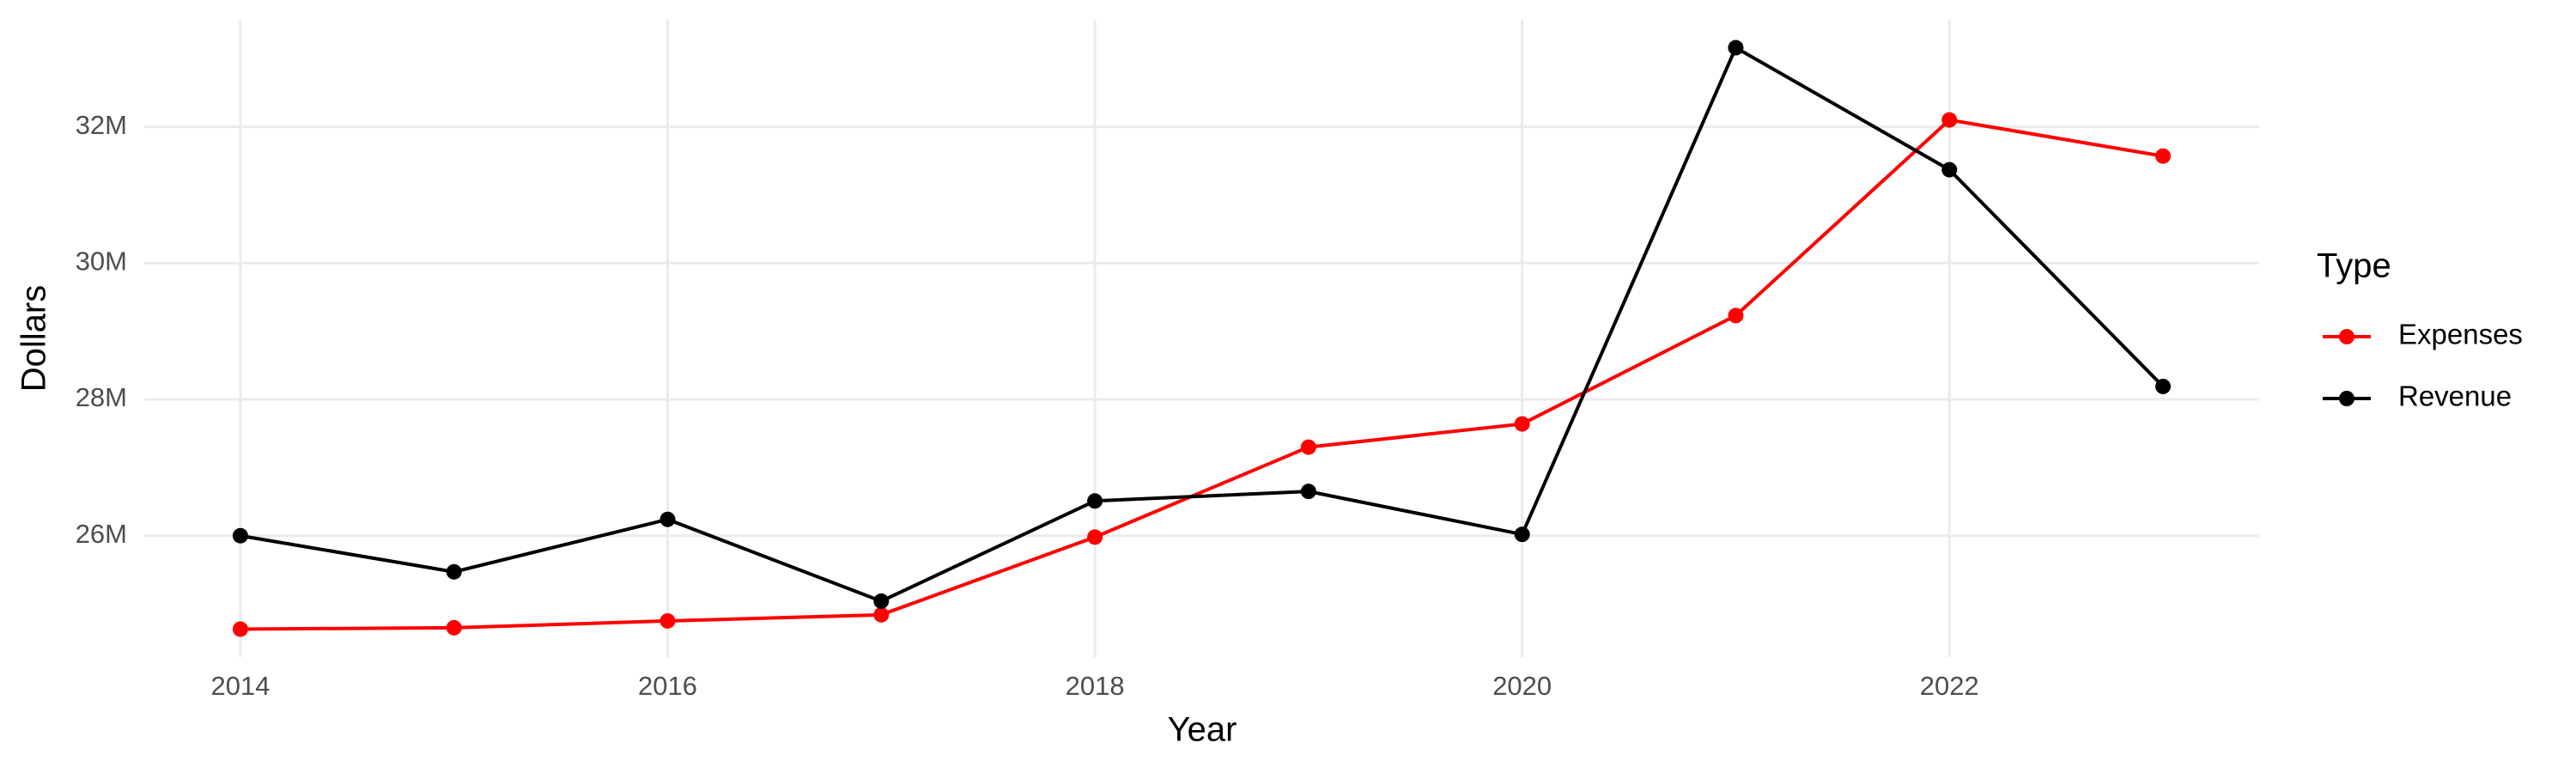 This screenshot has height=773, width=2576. I want to click on y-tick-label: 30M, so click(101, 261).